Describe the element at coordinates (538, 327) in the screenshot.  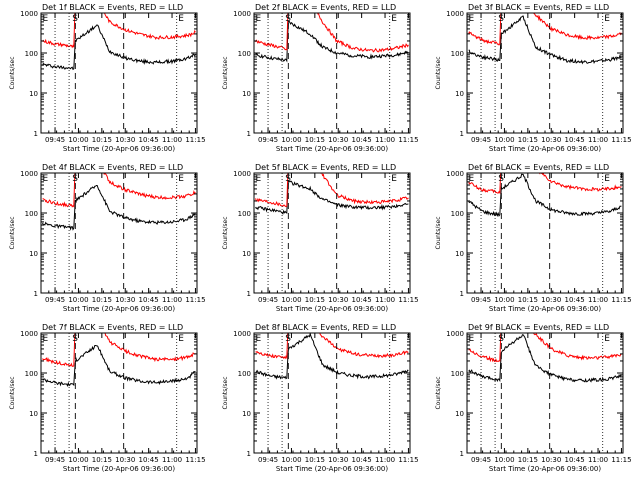
I see `panel-title: Det 9f BLACK = Events, RED = LLD` at that location.